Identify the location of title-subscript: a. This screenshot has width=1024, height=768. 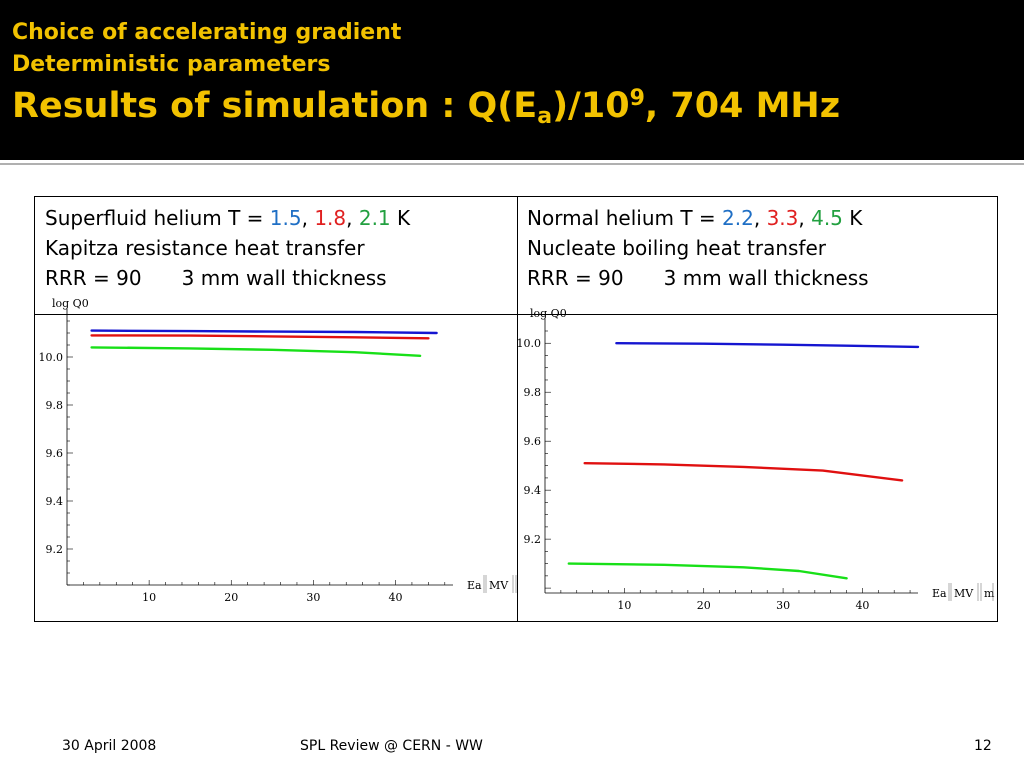
(545, 116).